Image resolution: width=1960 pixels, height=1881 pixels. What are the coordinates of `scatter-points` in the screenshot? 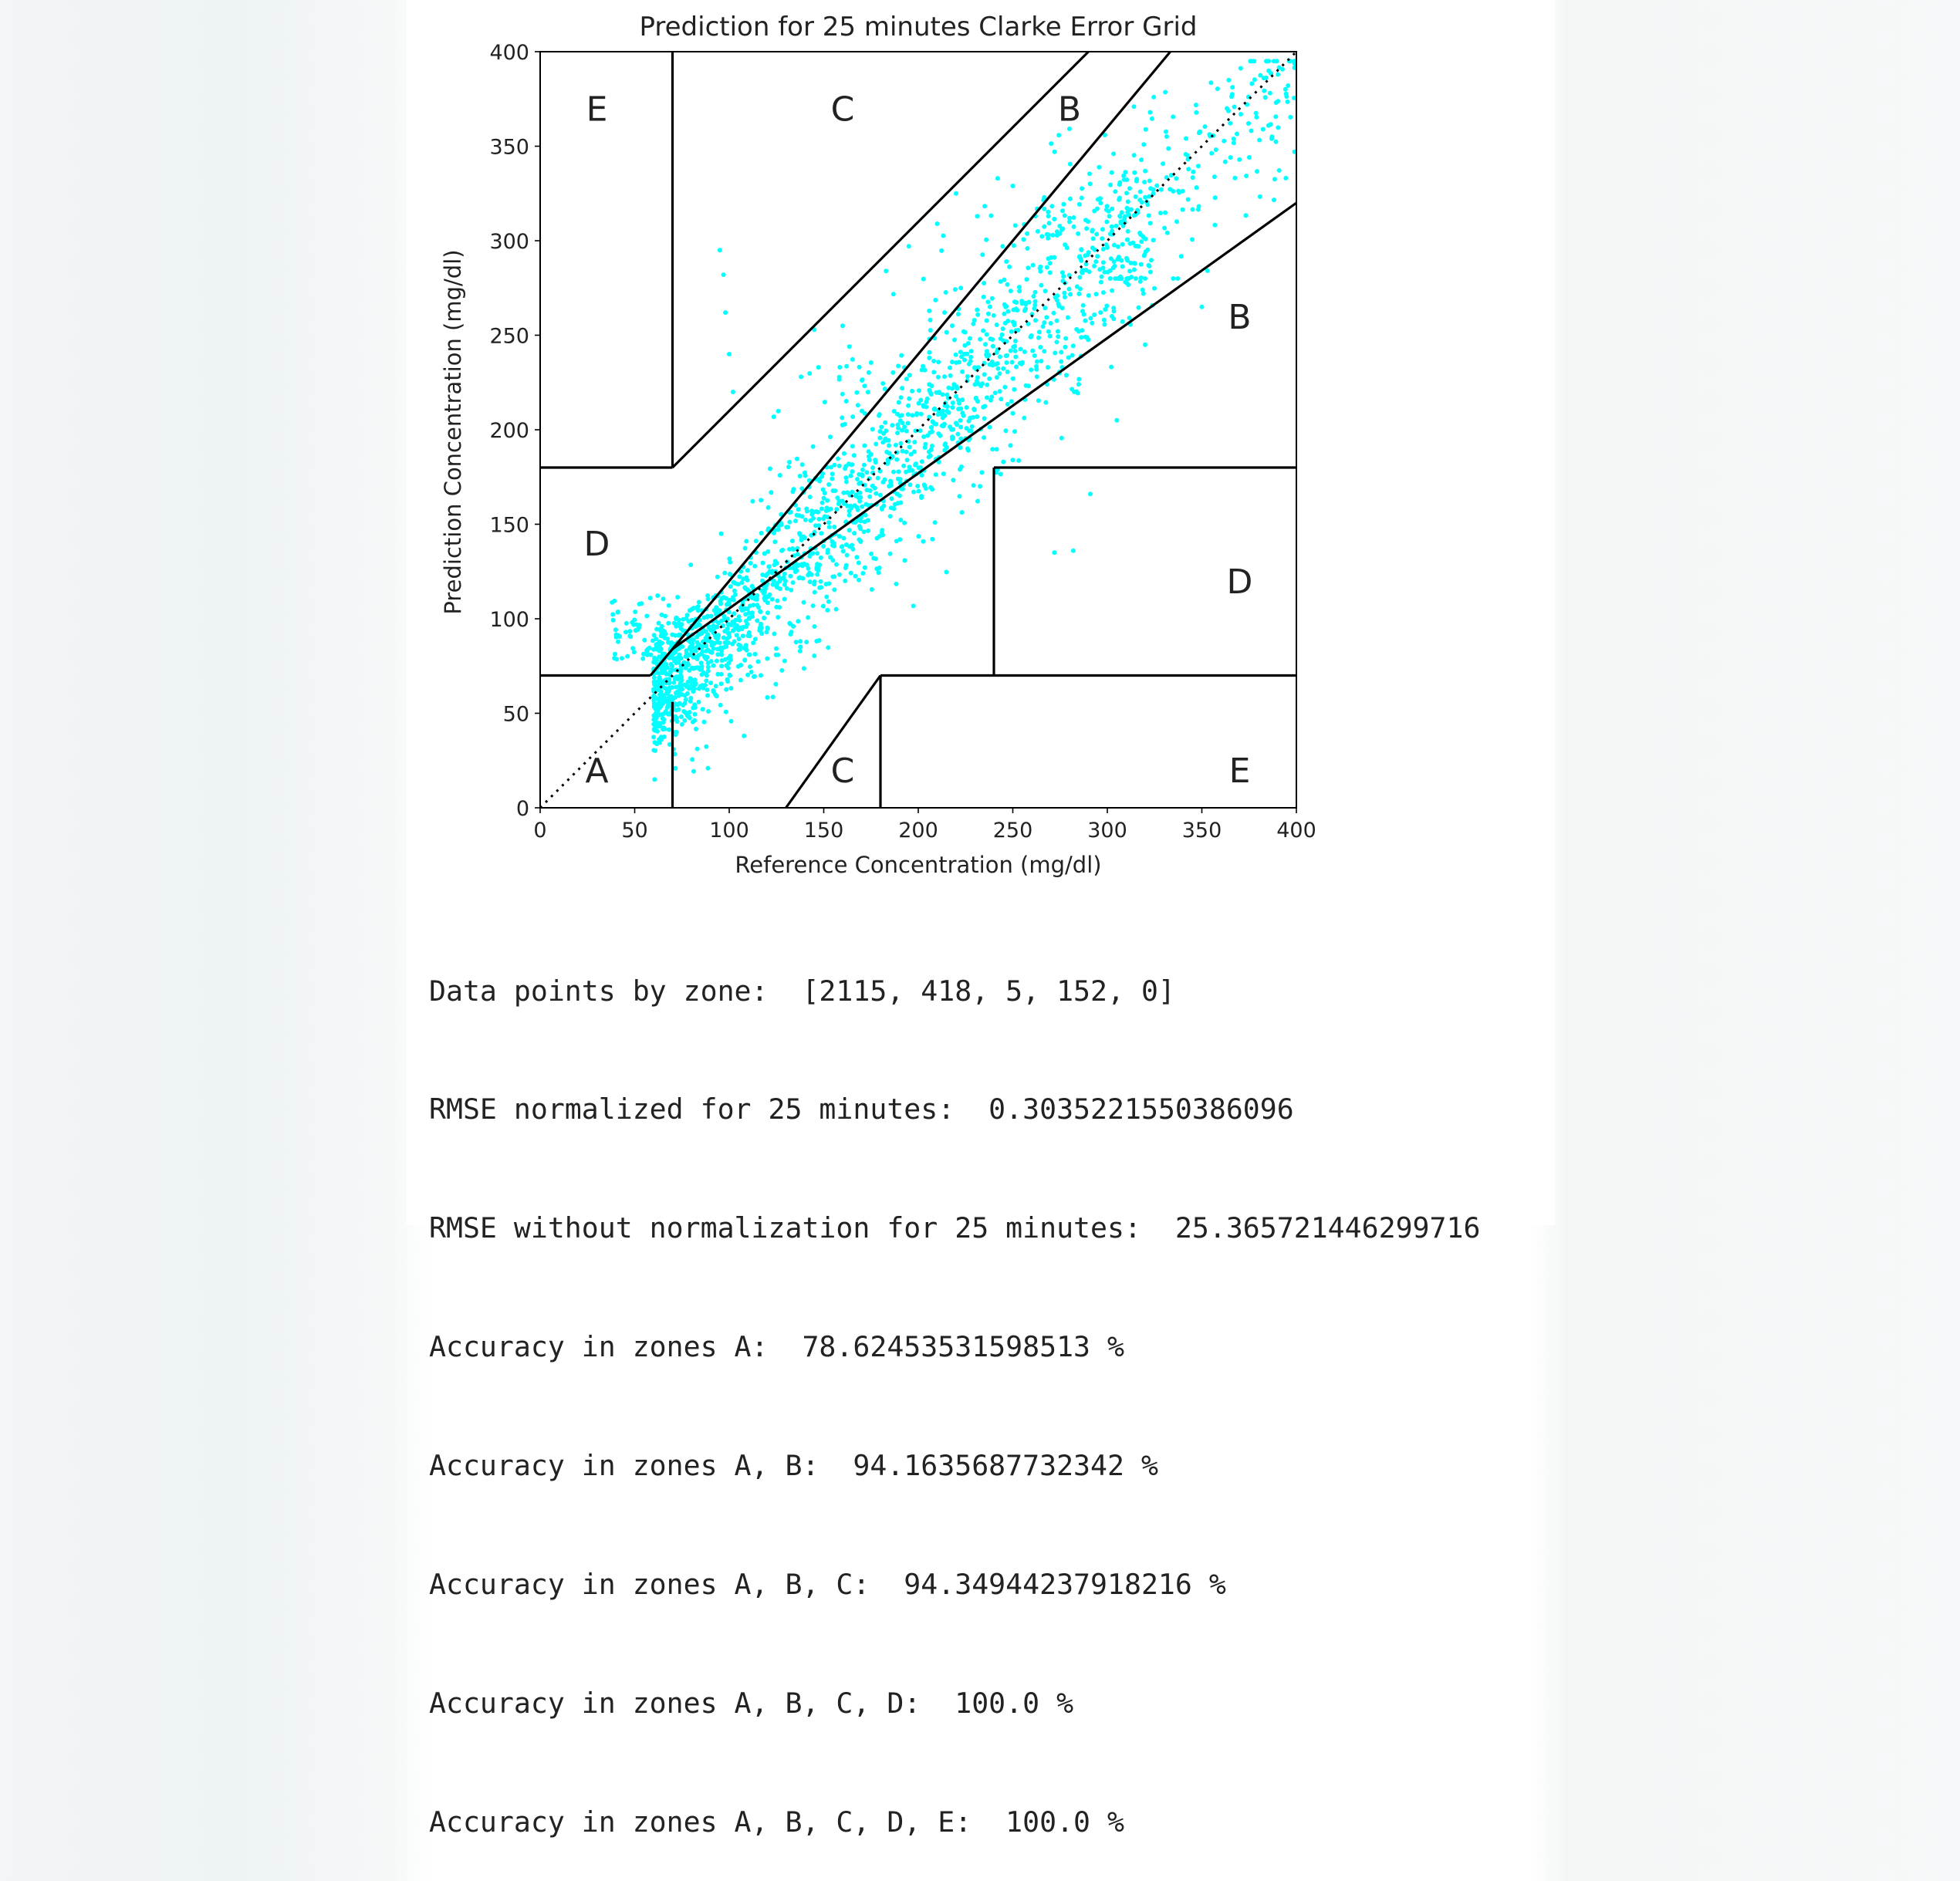 It's located at (953, 420).